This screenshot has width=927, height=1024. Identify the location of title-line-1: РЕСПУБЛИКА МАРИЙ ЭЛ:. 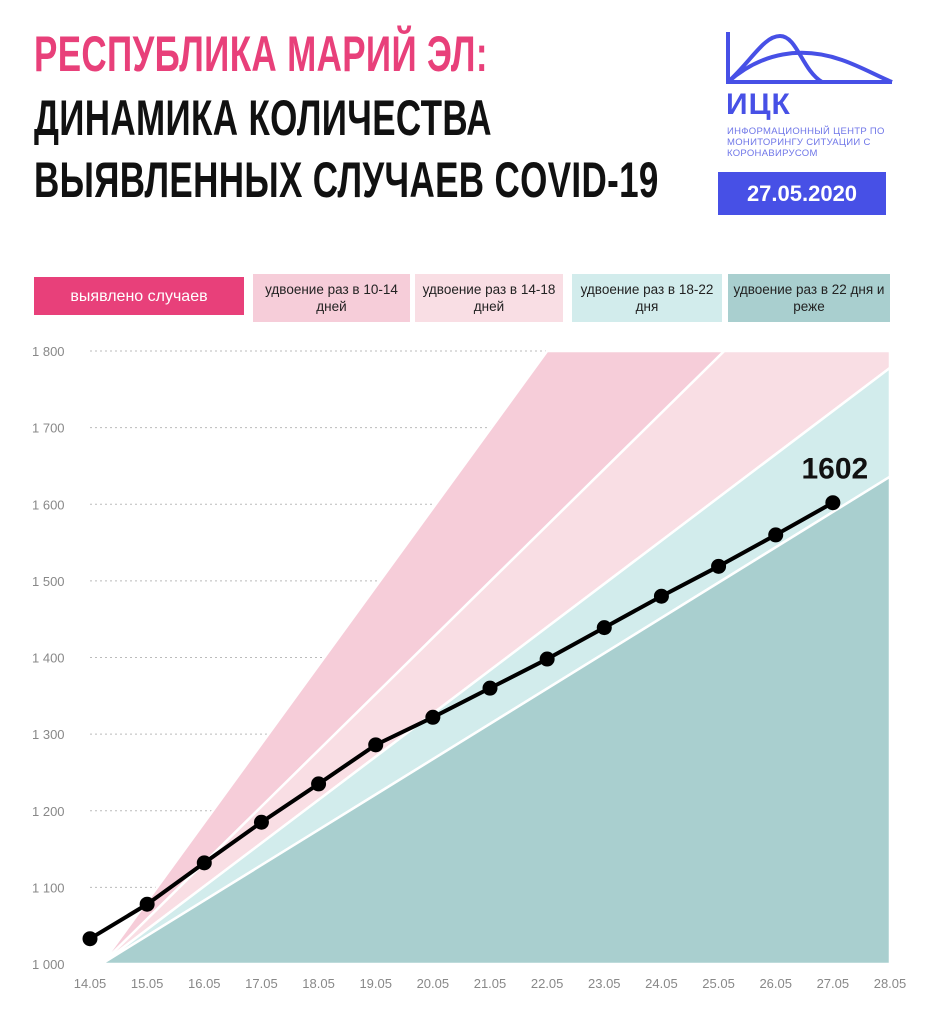
(261, 54).